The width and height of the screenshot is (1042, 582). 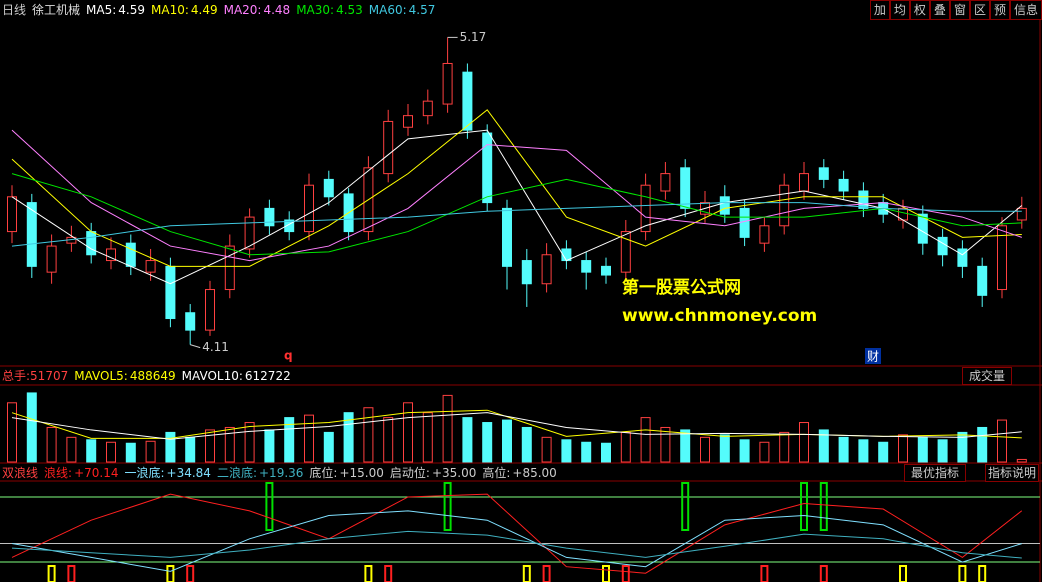 What do you see at coordinates (1012, 473) in the screenshot?
I see `button: 指标说明` at bounding box center [1012, 473].